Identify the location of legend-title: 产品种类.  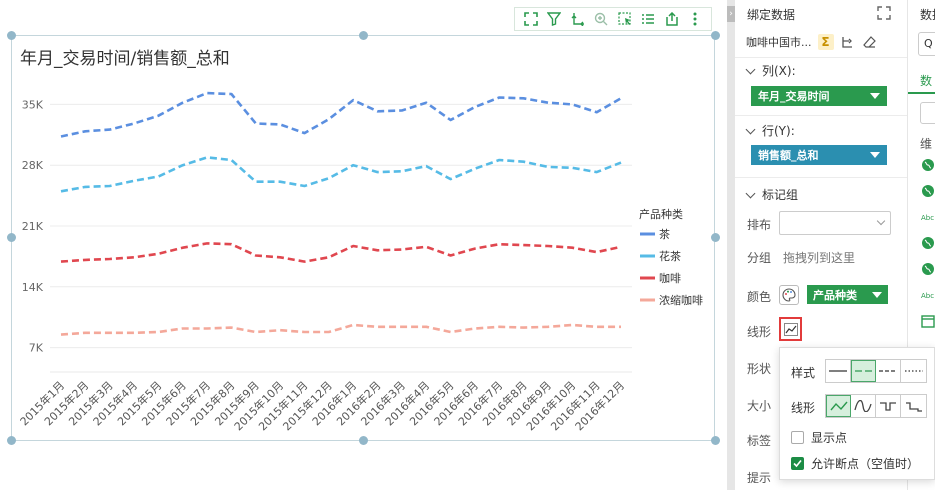
(661, 214).